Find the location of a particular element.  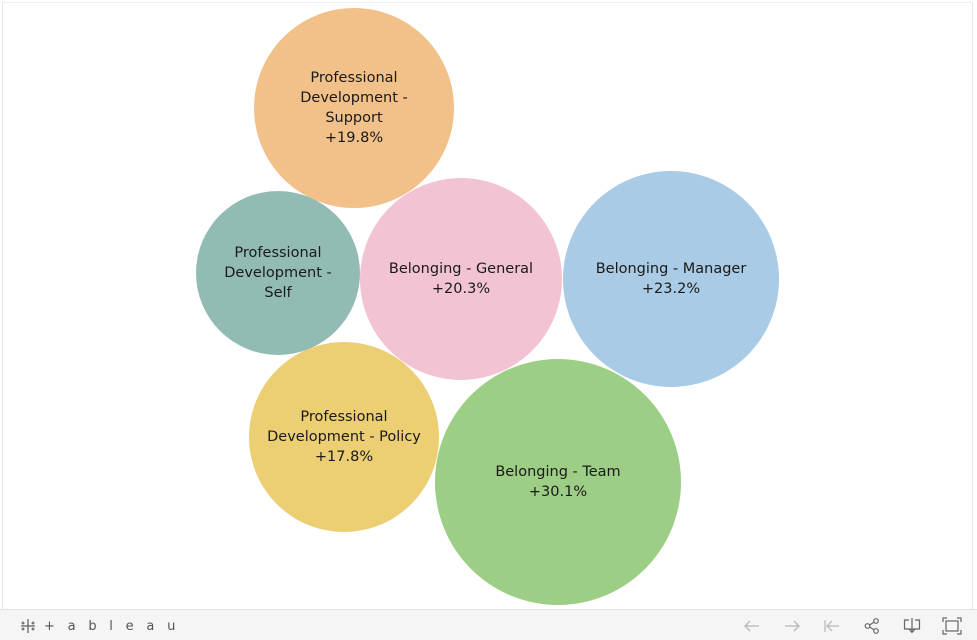

fullscreen-icon is located at coordinates (952, 626).